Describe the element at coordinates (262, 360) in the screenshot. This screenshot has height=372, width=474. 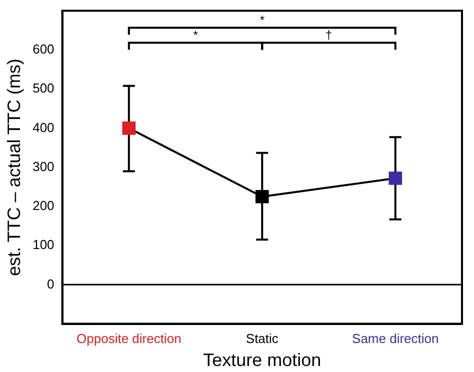
I see `x-axis-title: Texture motion` at that location.